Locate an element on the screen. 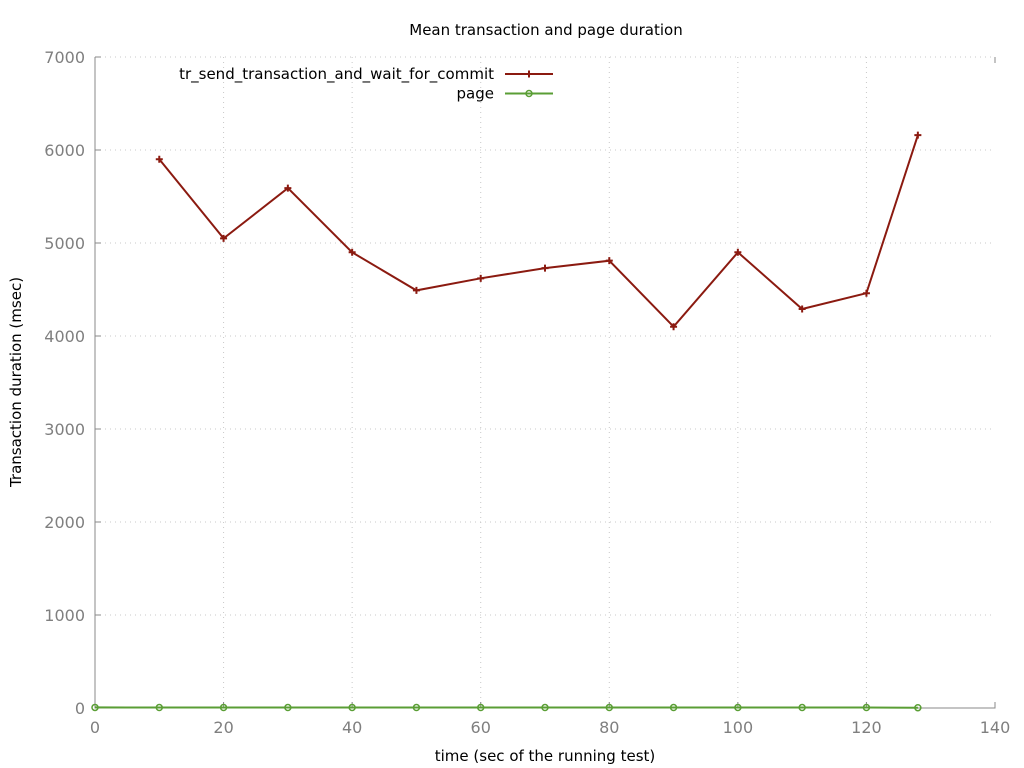  y-tick-label: 2000 is located at coordinates (64, 522).